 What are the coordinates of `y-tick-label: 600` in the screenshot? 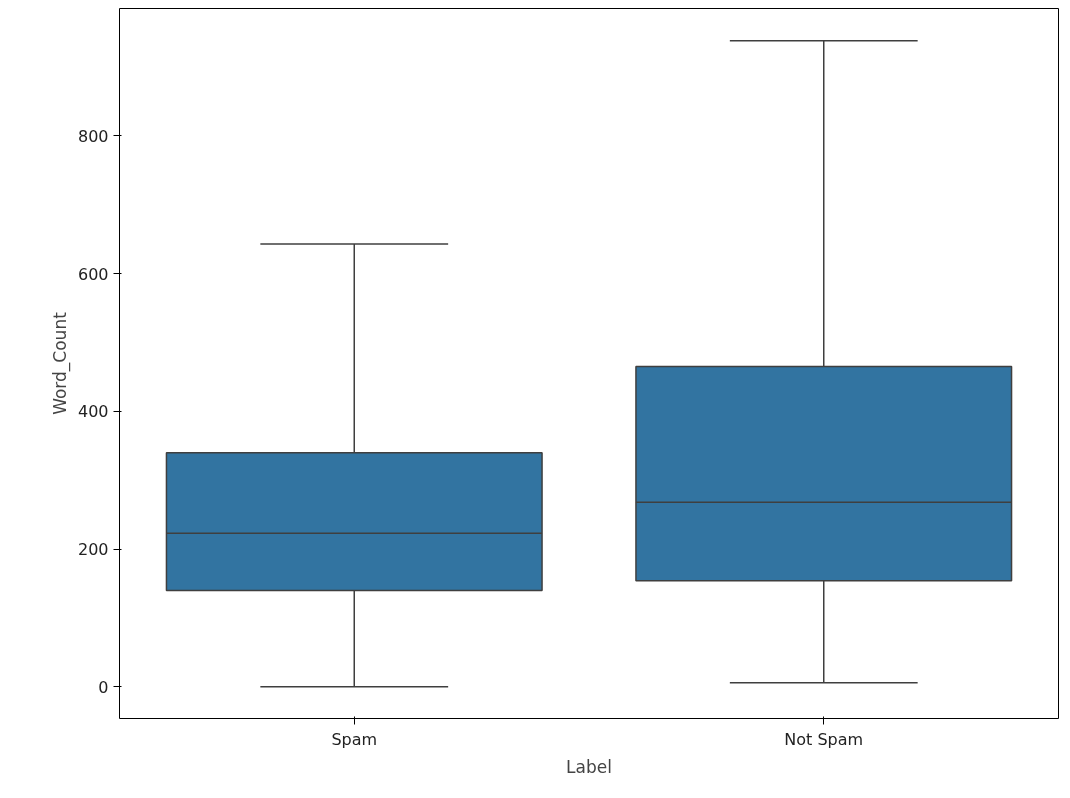 It's located at (93, 274).